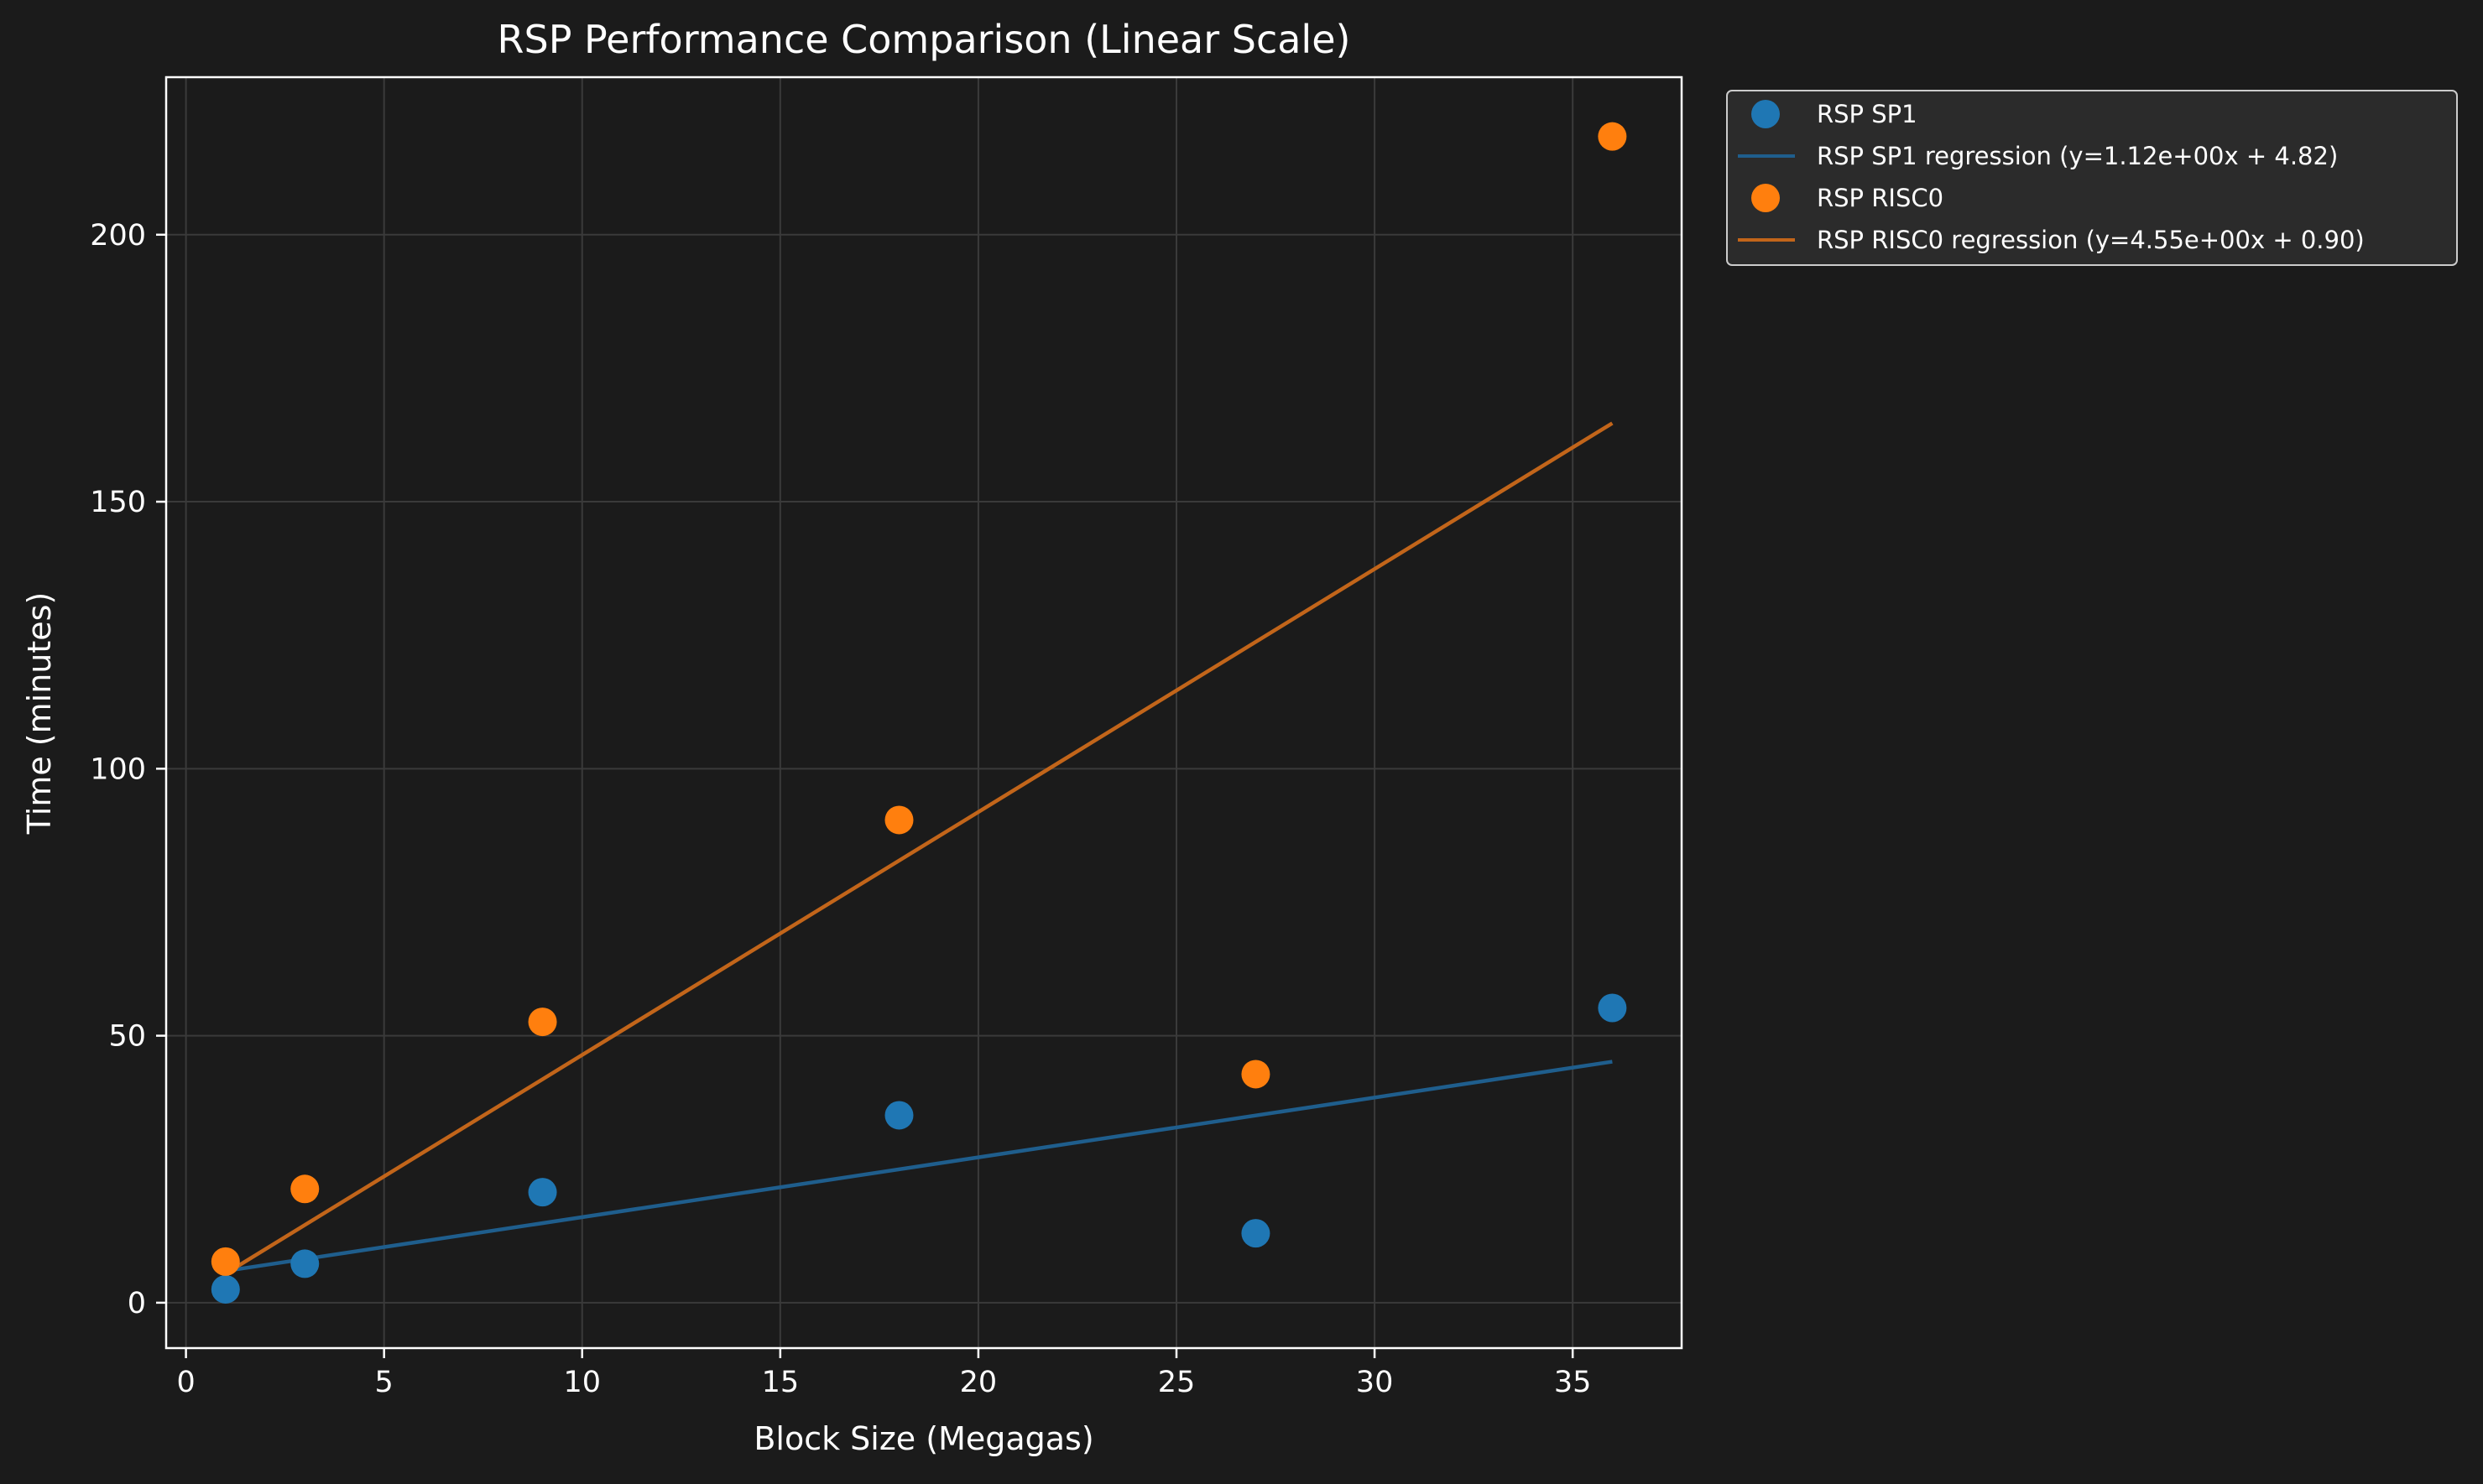 Image resolution: width=2483 pixels, height=1484 pixels. Describe the element at coordinates (127, 1037) in the screenshot. I see `y-tick-label: 50` at that location.